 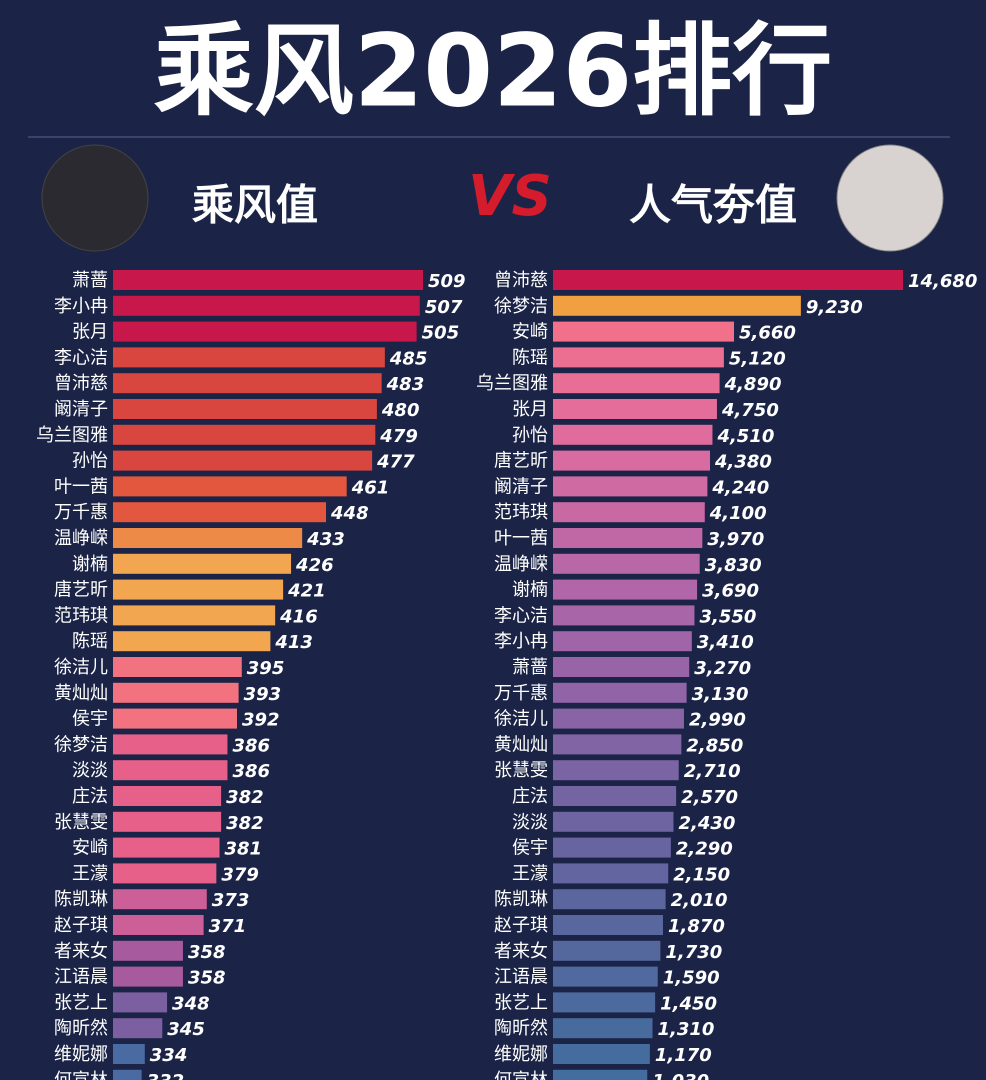 What do you see at coordinates (521, 719) in the screenshot?
I see `category-label: 徐洁儿` at bounding box center [521, 719].